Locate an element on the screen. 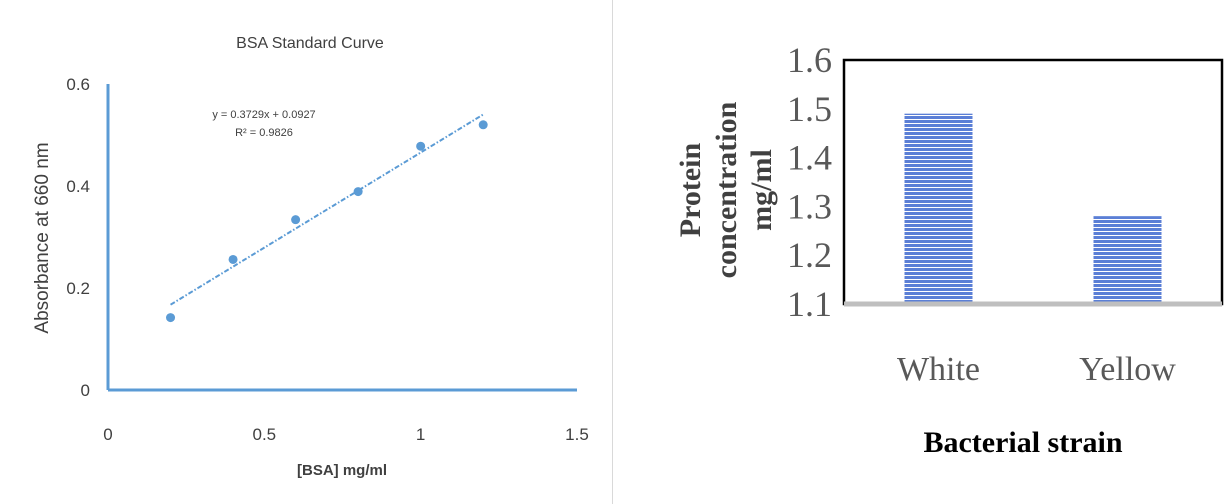  y-axis-label-line: concentration is located at coordinates (726, 189).